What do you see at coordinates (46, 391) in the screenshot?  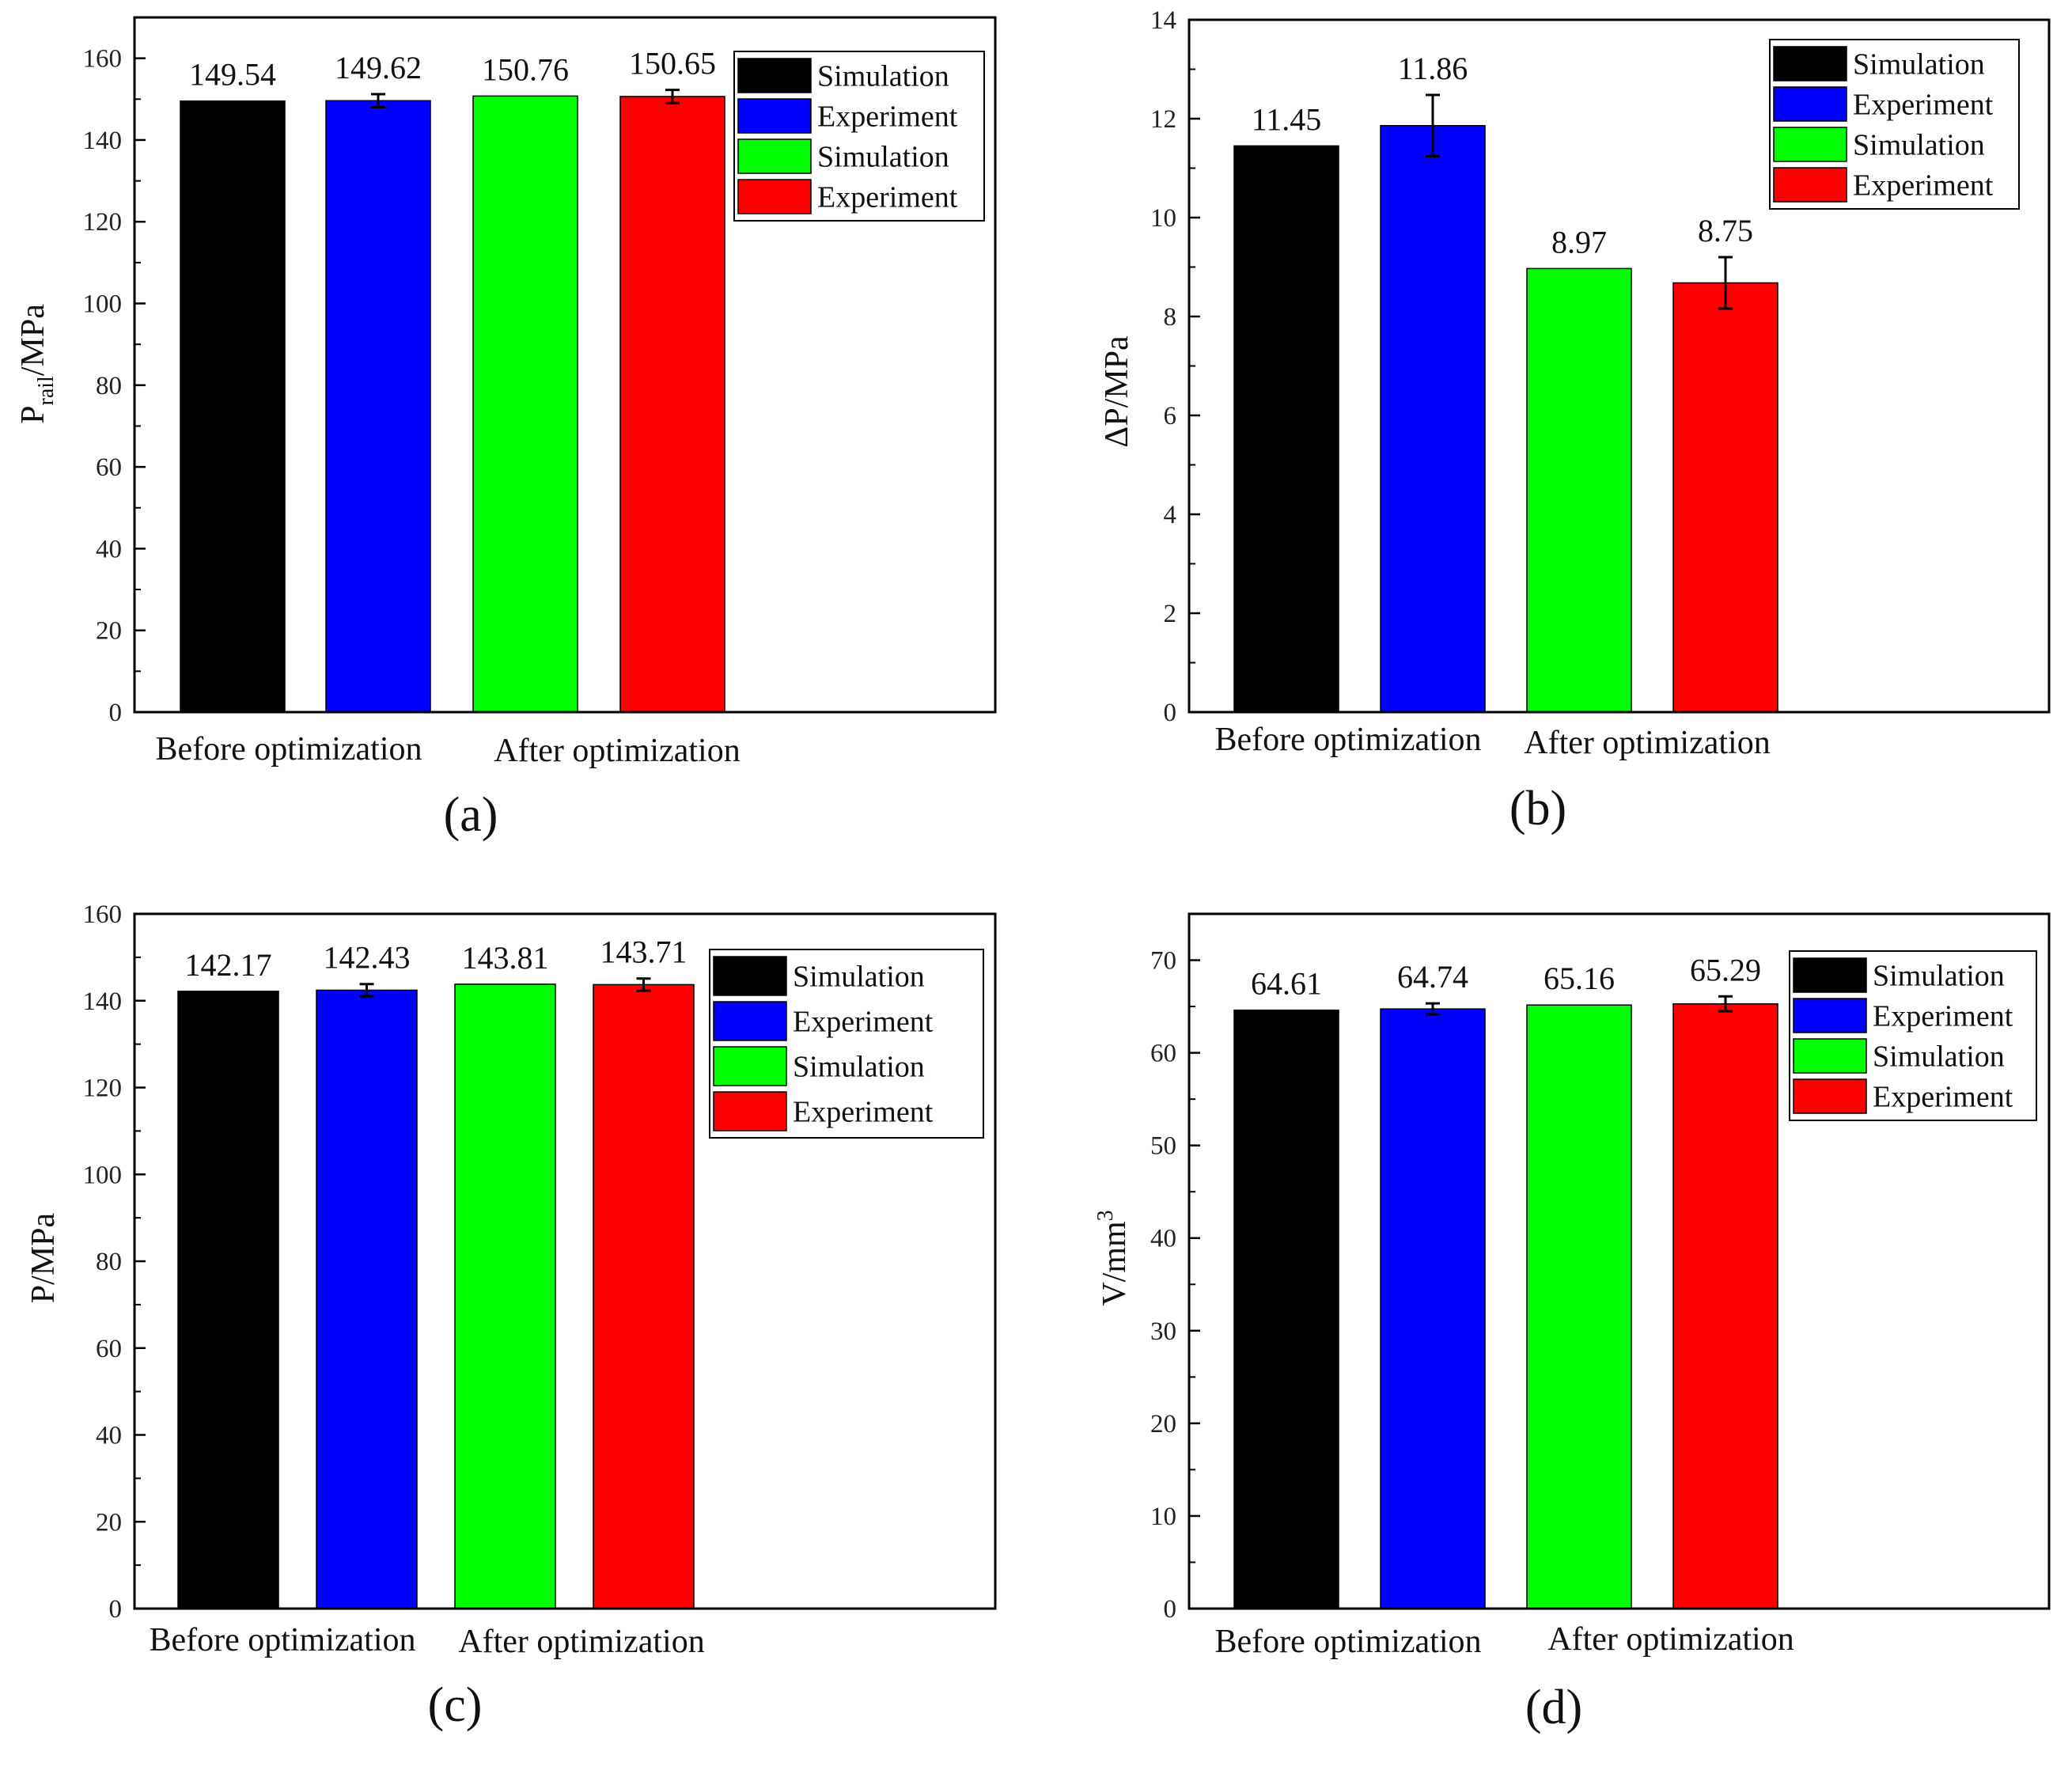 I see `y-axis-label-subscript: rail` at bounding box center [46, 391].